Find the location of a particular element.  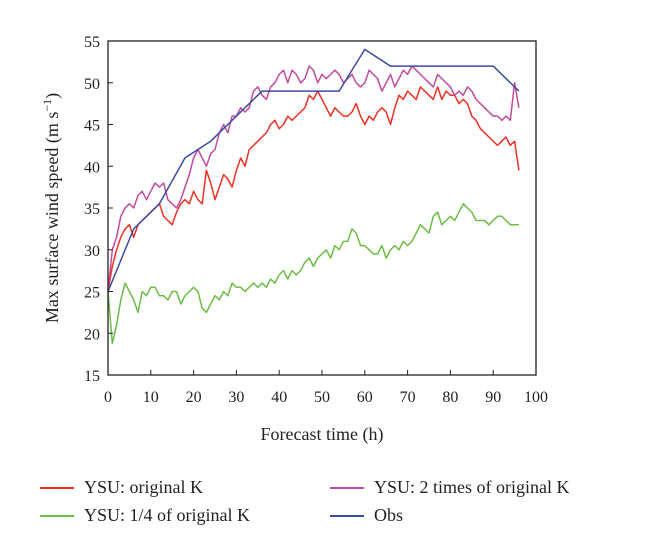

legend-item-ysu-original: YSU: original K is located at coordinates (121, 487).